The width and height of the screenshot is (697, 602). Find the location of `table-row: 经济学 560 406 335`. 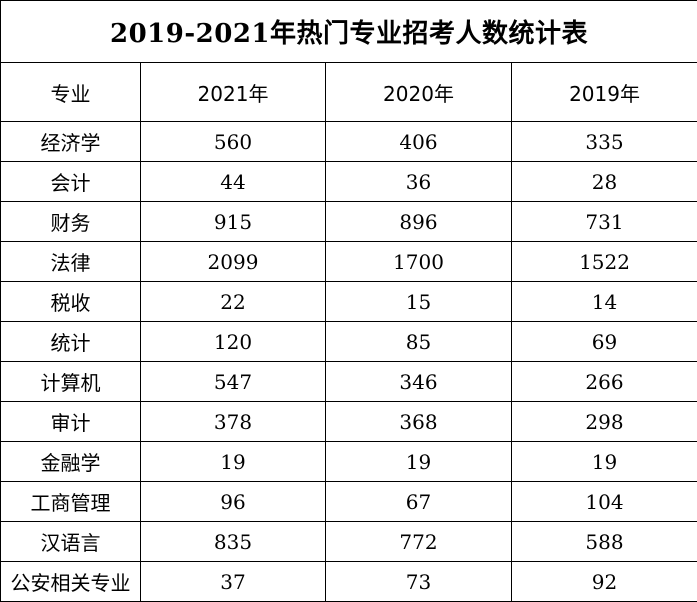

table-row: 经济学 560 406 335 is located at coordinates (349, 142).